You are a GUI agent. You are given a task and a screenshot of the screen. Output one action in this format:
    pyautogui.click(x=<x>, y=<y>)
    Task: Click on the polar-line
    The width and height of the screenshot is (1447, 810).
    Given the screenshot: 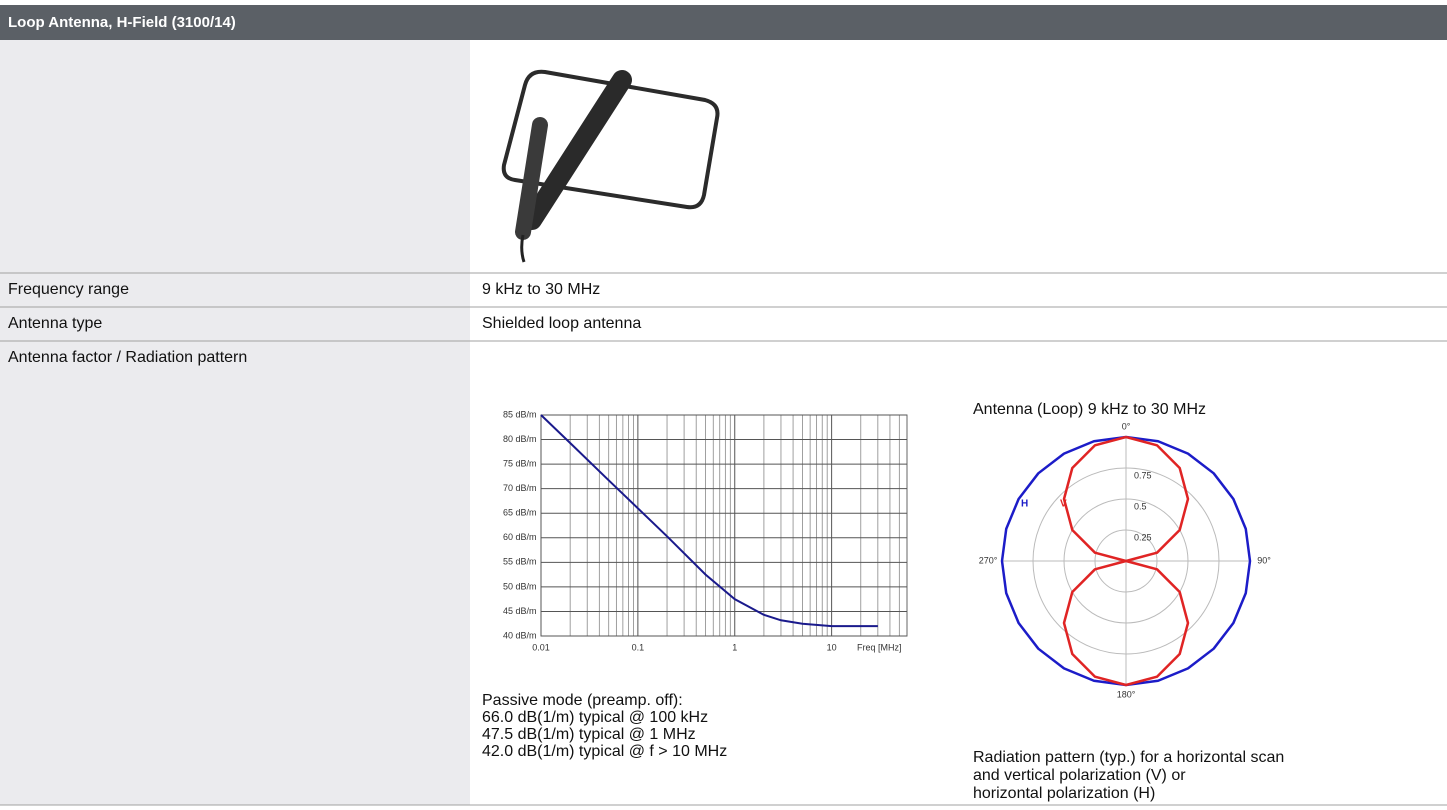 What is the action you would take?
    pyautogui.click(x=1126, y=561)
    